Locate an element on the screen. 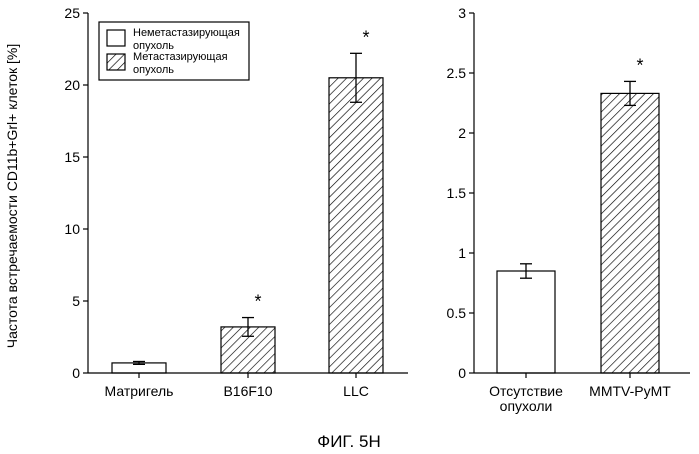 The height and width of the screenshot is (454, 699). x-tick-label: опухоли is located at coordinates (526, 406).